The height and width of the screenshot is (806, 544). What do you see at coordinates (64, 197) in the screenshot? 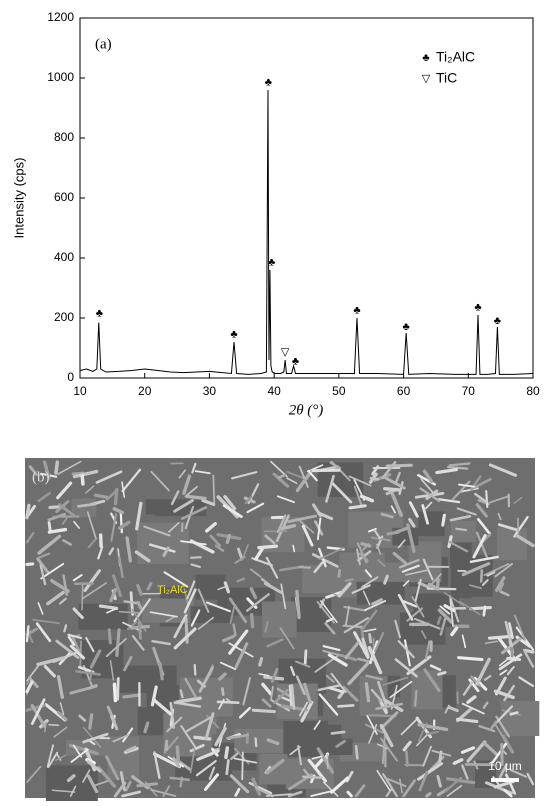
I see `y-tick-label: 600` at bounding box center [64, 197].